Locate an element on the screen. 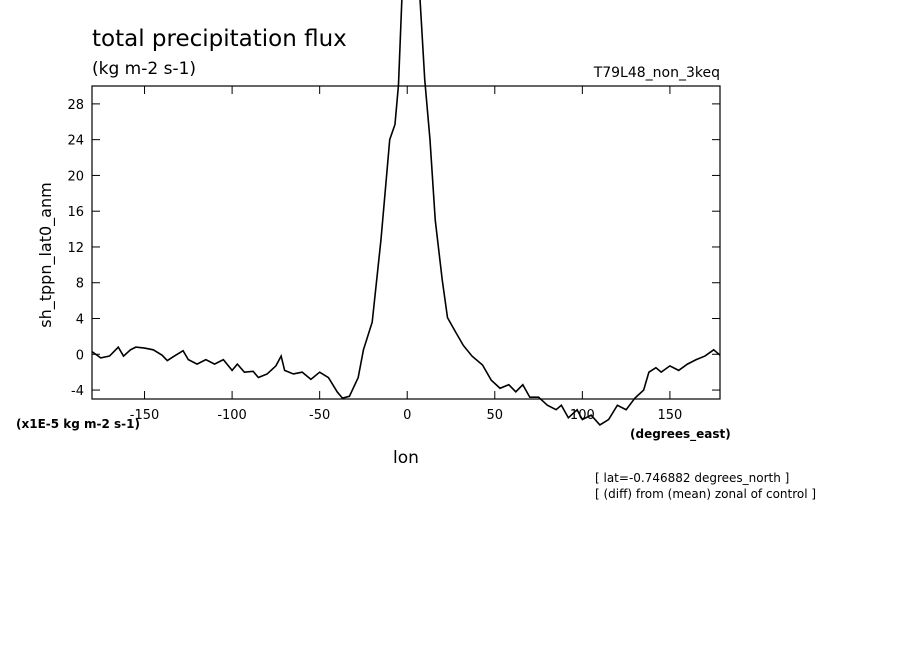 This screenshot has width=904, height=654. y-tick-label: 12 is located at coordinates (75, 248).